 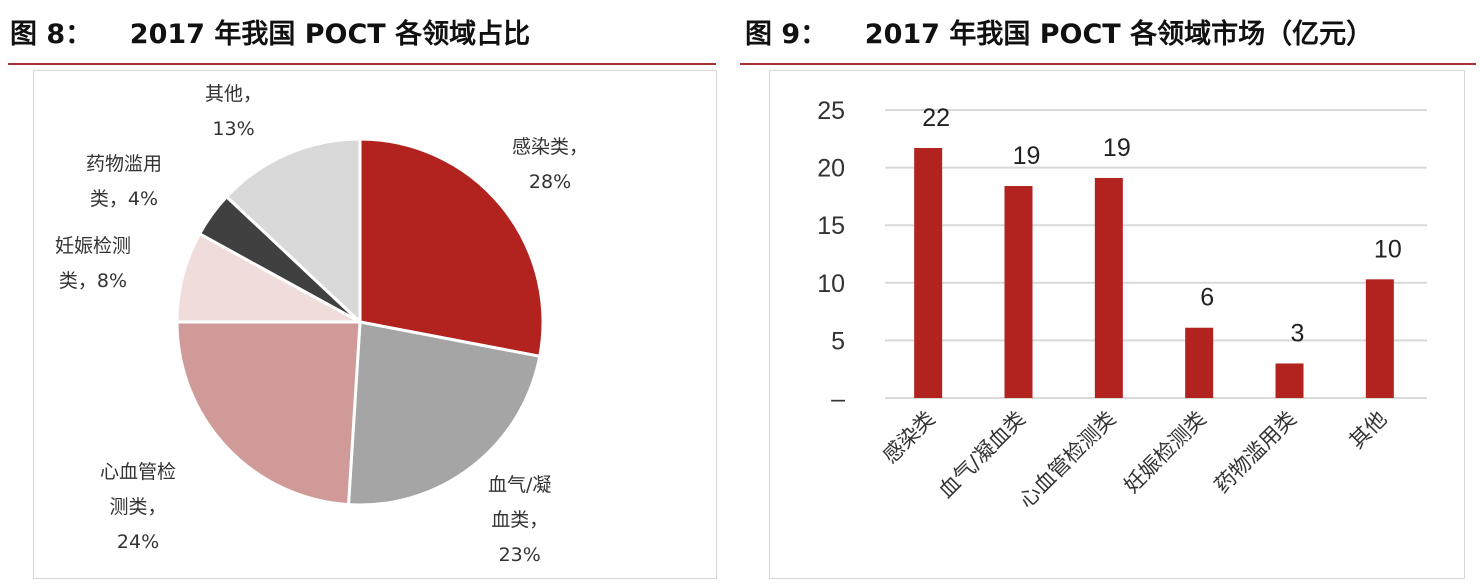 What do you see at coordinates (1164, 452) in the screenshot?
I see `x-tick-label: 妊娠检测类` at bounding box center [1164, 452].